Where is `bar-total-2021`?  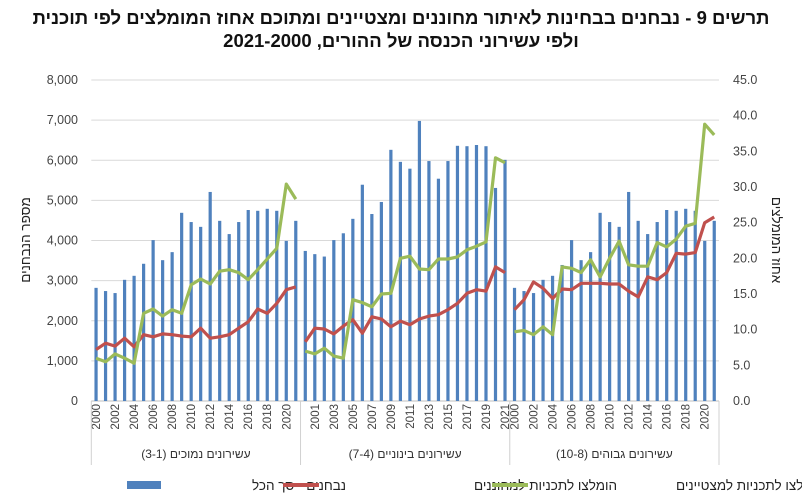 bar-total-2021 is located at coordinates (296, 310).